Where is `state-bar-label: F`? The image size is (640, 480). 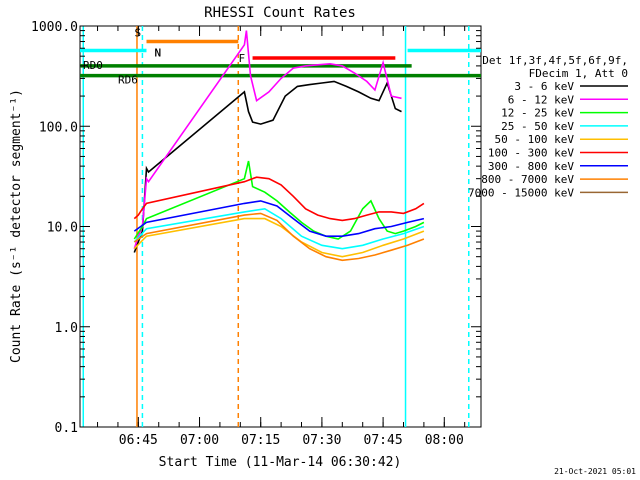
state-bar-label: F is located at coordinates (242, 58).